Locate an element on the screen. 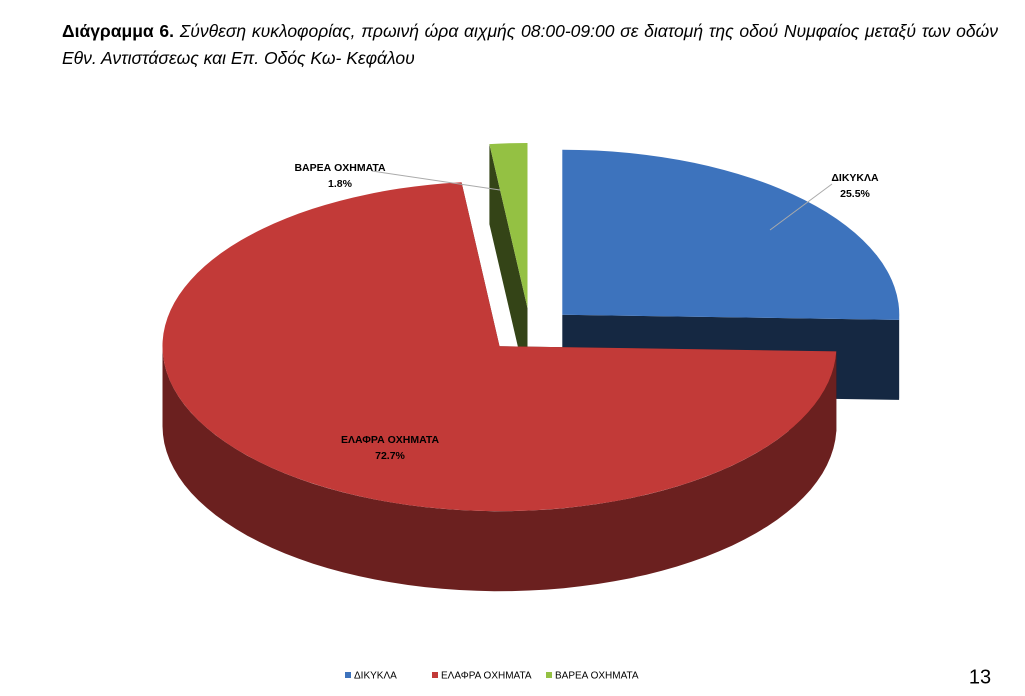 Image resolution: width=1025 pixels, height=696 pixels. data-label-value: 1.8% is located at coordinates (340, 184).